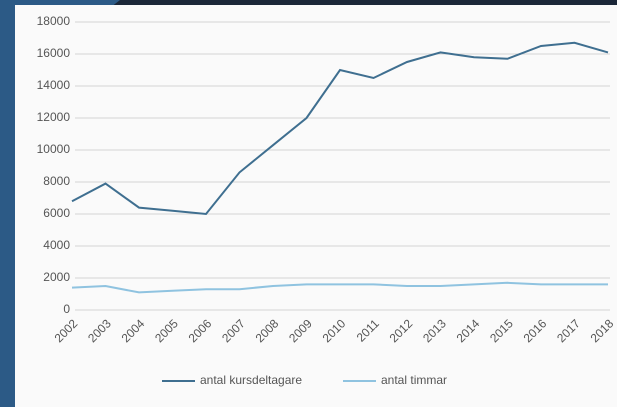 This screenshot has width=617, height=407. Describe the element at coordinates (54, 85) in the screenshot. I see `y-tick-label: 14000` at that location.